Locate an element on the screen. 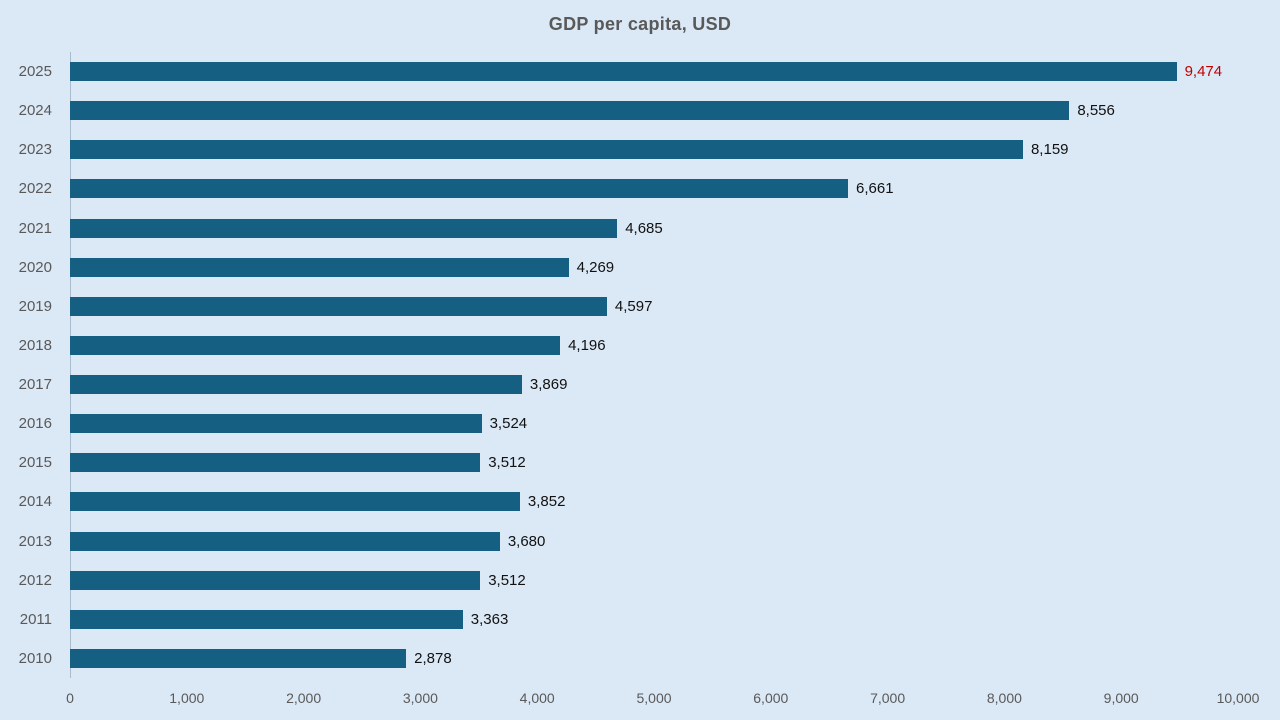  x-tick-label: 4,000 is located at coordinates (537, 698).